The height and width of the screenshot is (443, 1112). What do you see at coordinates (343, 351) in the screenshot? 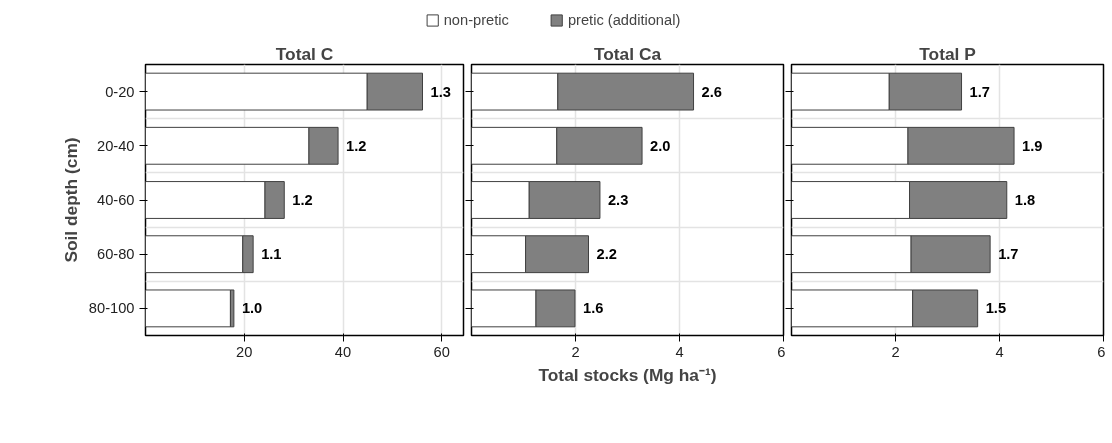
I see `x-tick-label: 40` at bounding box center [343, 351].